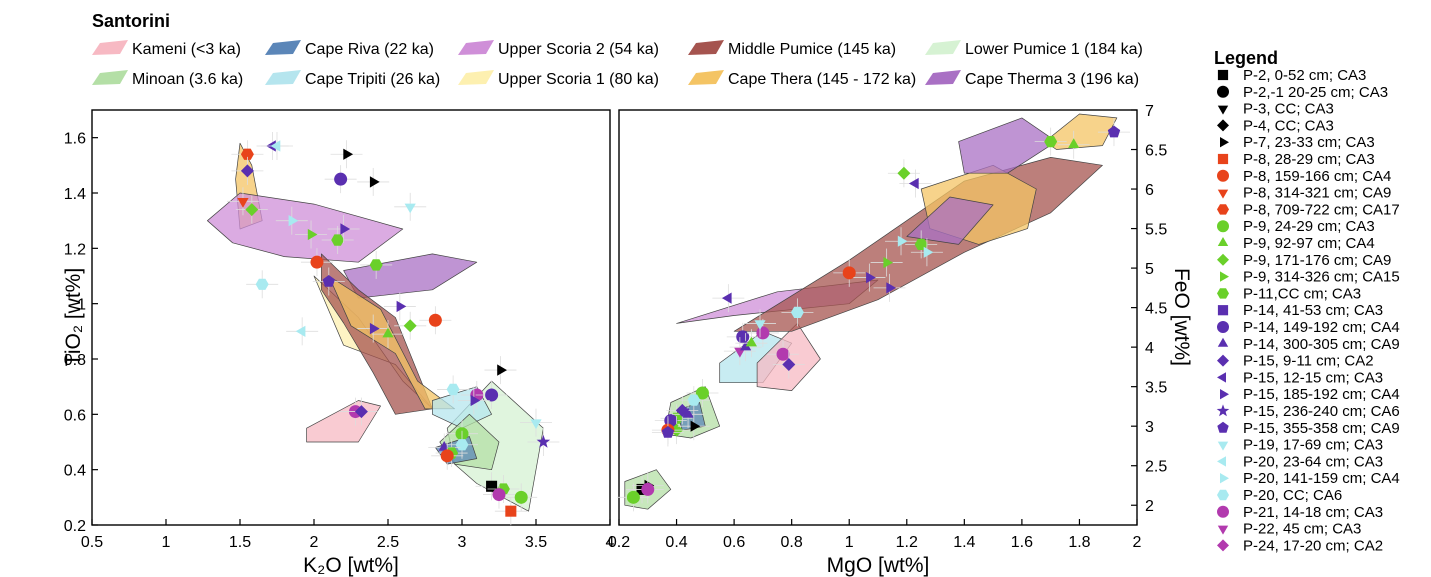 Image resolution: width=1431 pixels, height=577 pixels. I want to click on y-tick-label: 6.5, so click(1156, 151).